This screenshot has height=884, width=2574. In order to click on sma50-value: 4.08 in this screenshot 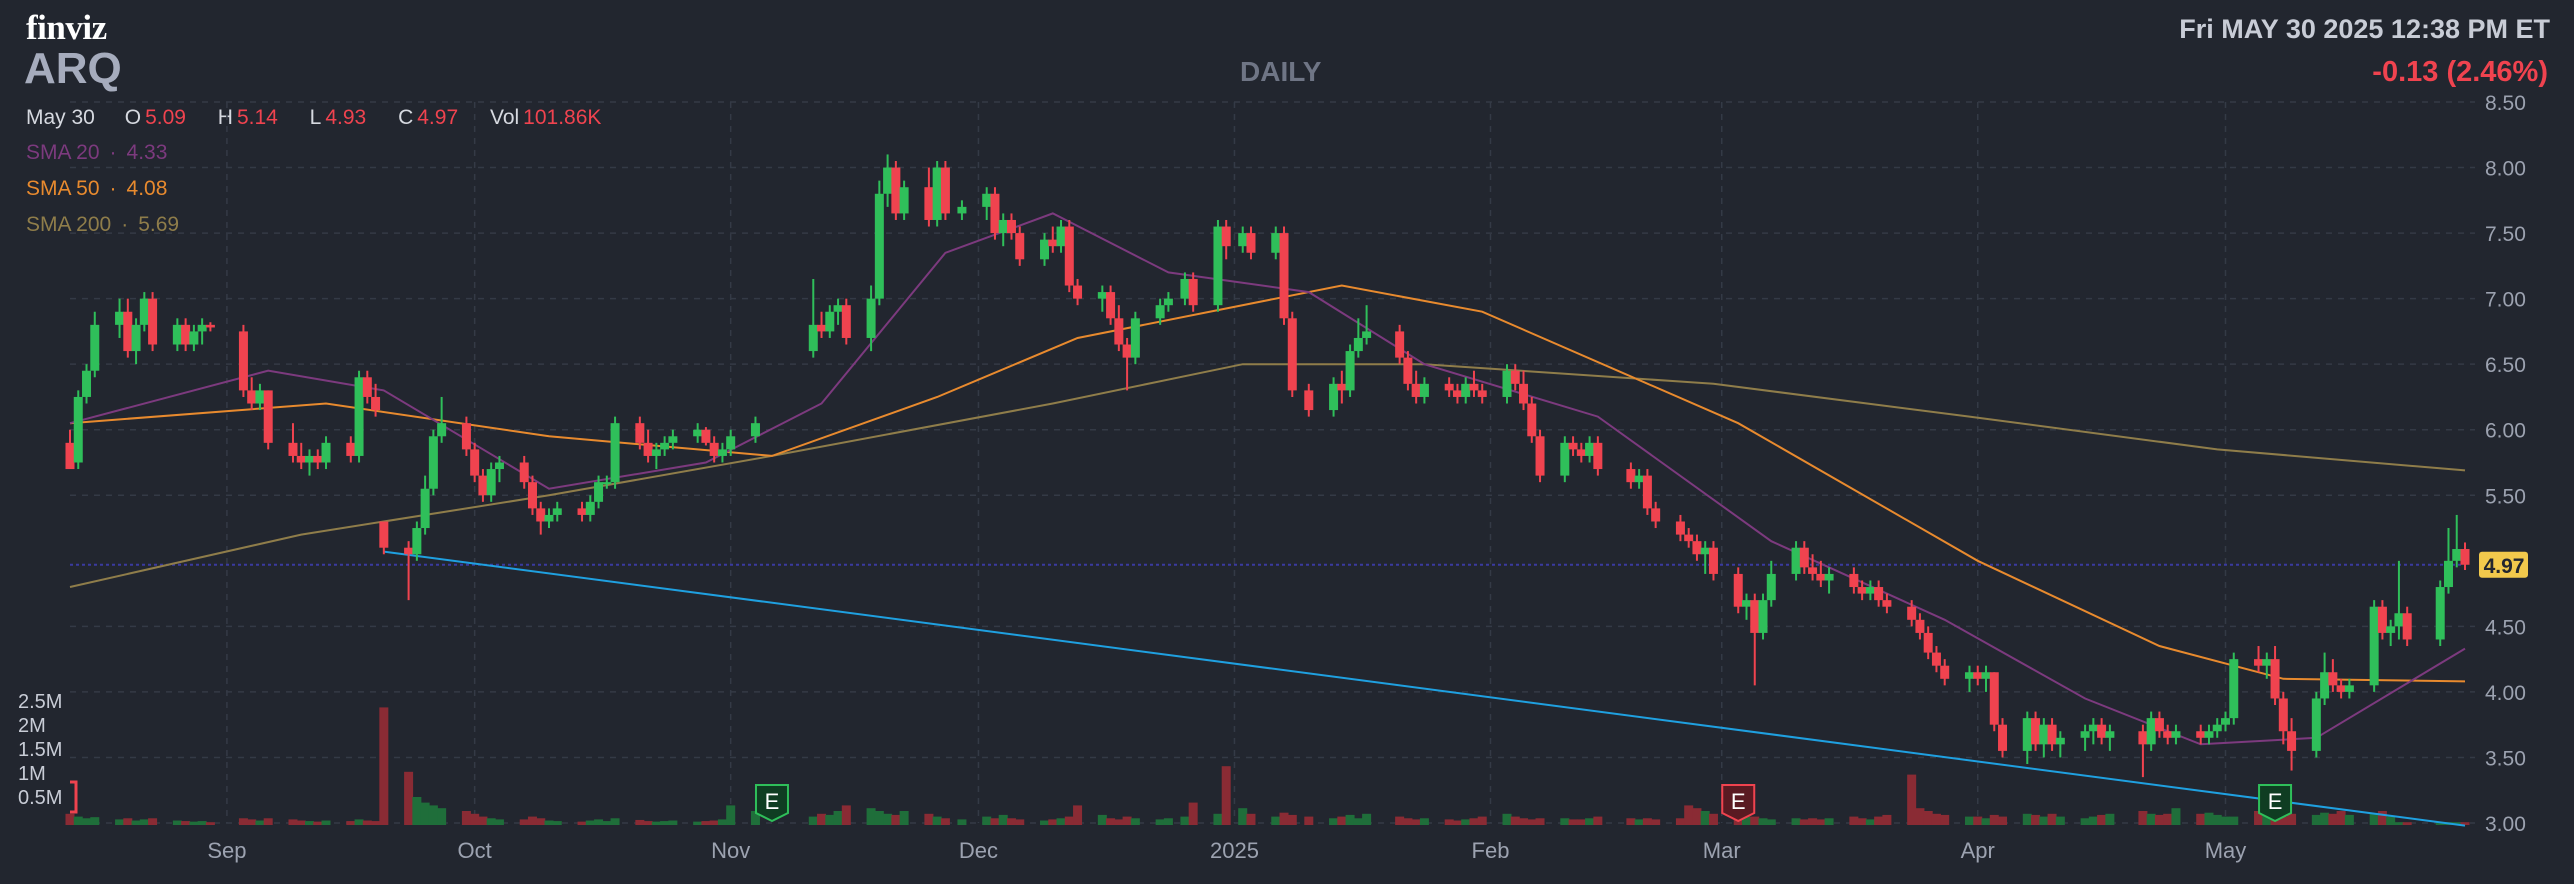, I will do `click(147, 188)`.